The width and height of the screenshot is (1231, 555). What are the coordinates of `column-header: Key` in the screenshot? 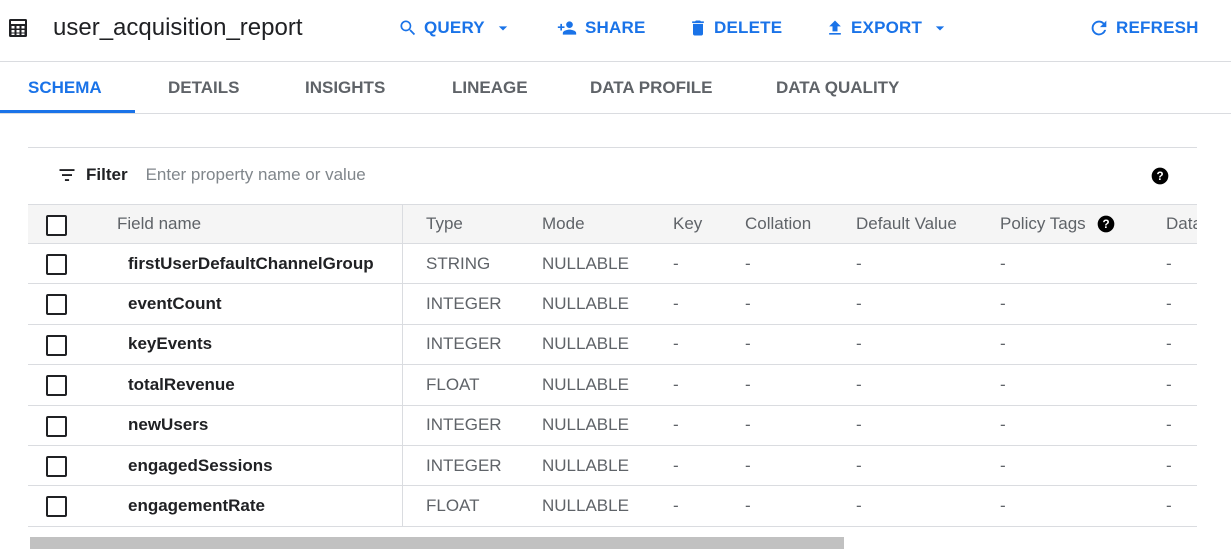 It's located at (687, 224).